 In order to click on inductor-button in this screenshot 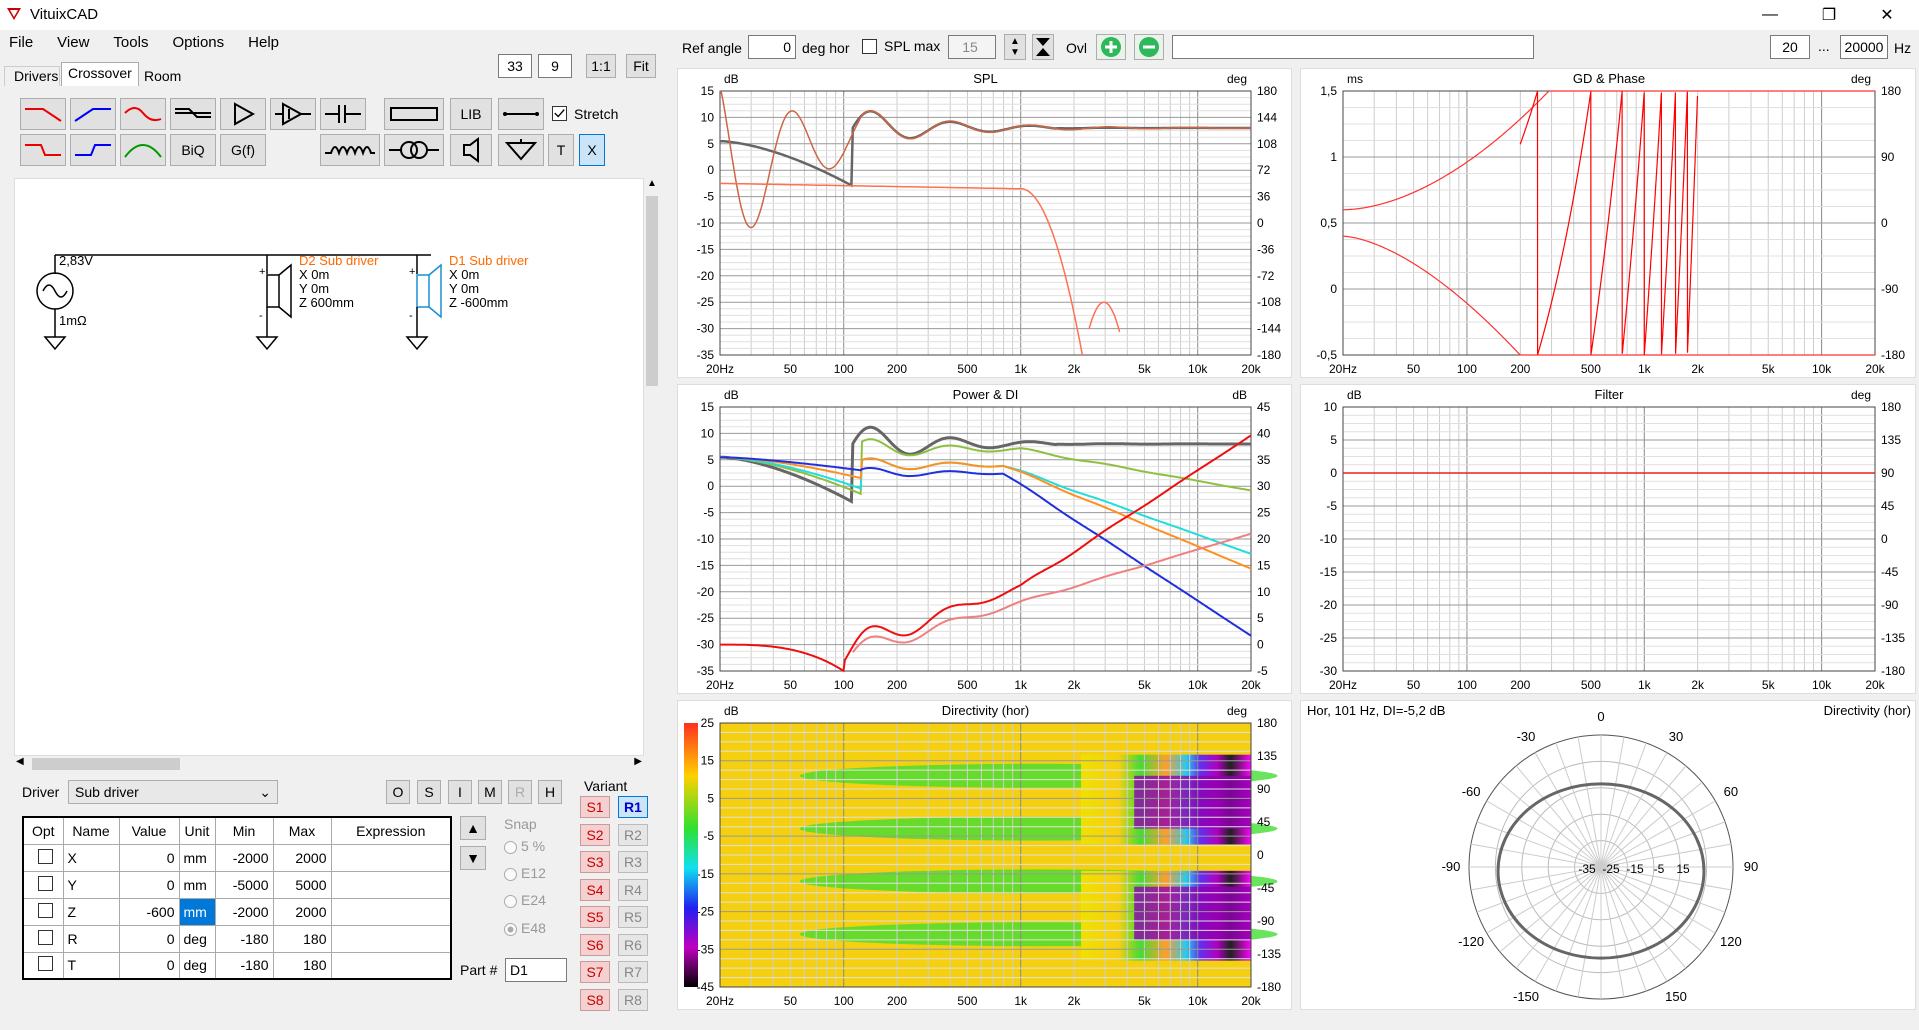, I will do `click(350, 150)`.